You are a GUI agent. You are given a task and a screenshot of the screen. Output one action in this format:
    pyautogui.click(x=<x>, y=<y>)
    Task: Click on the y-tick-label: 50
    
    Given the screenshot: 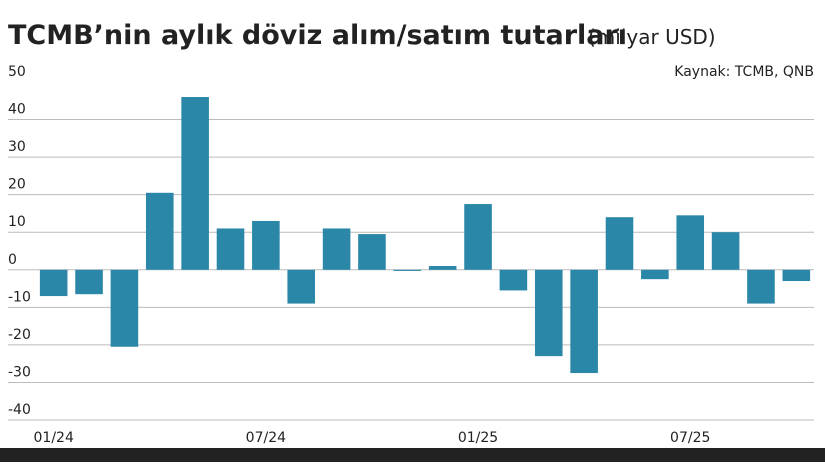 What is the action you would take?
    pyautogui.click(x=17, y=72)
    